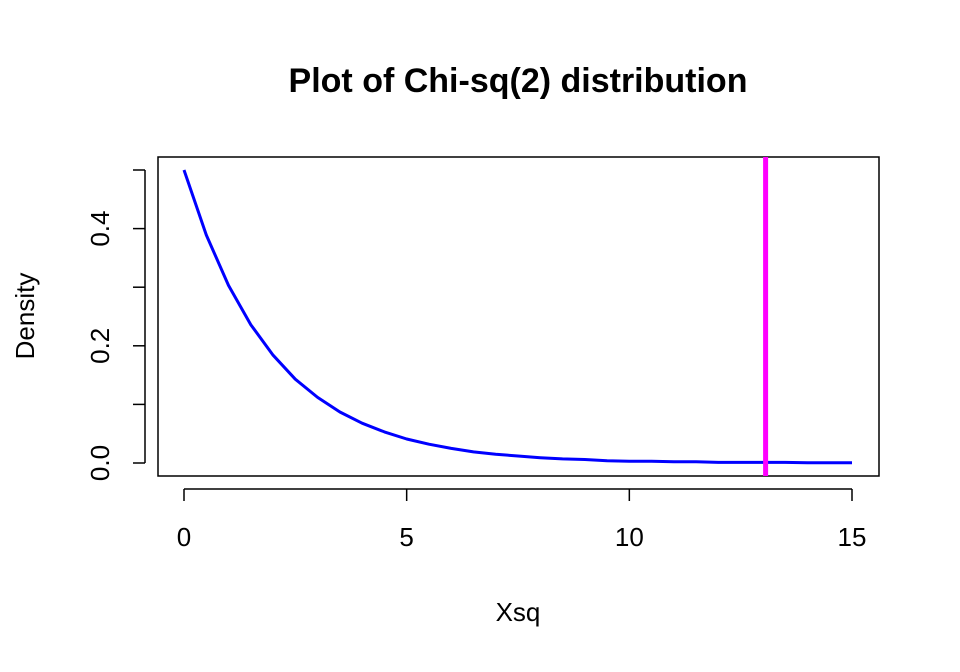 The height and width of the screenshot is (672, 960). Describe the element at coordinates (115, 325) in the screenshot. I see `y-axis: 0.0 0.2 0.4` at that location.